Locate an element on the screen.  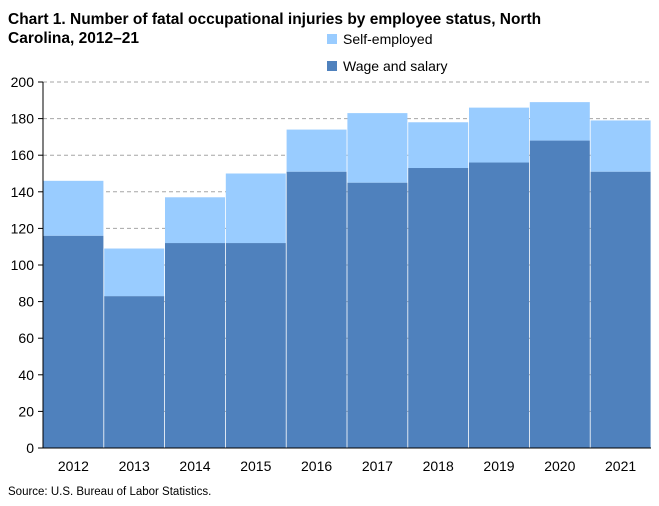
legend-swatch-wage-and-salary is located at coordinates (332, 66).